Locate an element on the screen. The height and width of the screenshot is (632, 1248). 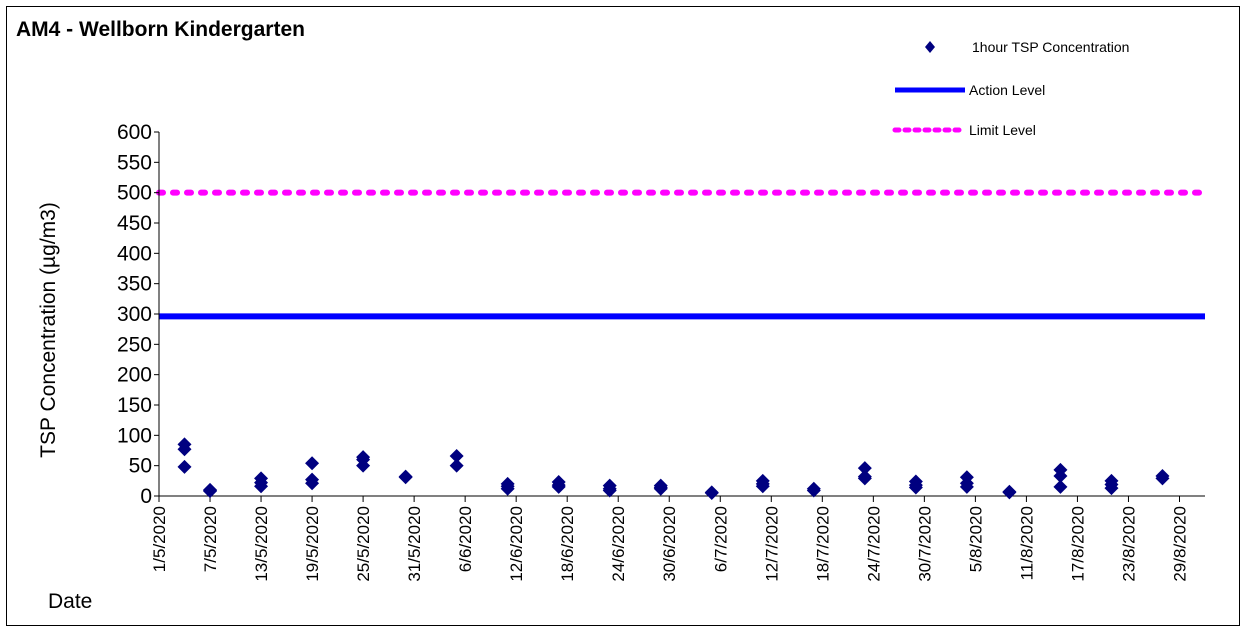
legend-label-action: Action Level is located at coordinates (1007, 90).